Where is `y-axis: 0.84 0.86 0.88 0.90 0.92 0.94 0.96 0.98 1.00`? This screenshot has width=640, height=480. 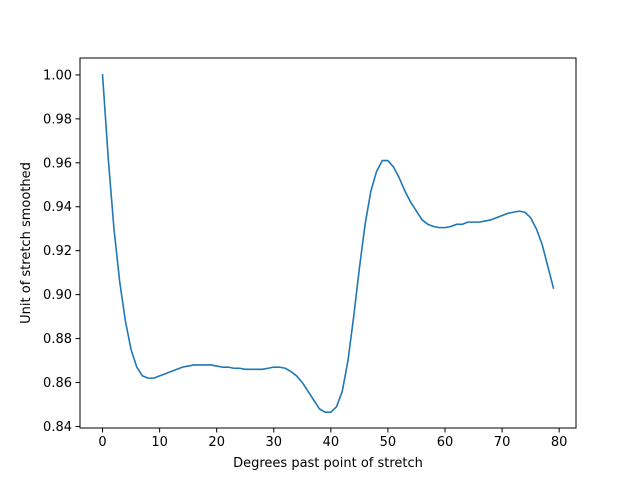 y-axis: 0.84 0.86 0.88 0.90 0.92 0.94 0.96 0.98 1.00 is located at coordinates (61, 251).